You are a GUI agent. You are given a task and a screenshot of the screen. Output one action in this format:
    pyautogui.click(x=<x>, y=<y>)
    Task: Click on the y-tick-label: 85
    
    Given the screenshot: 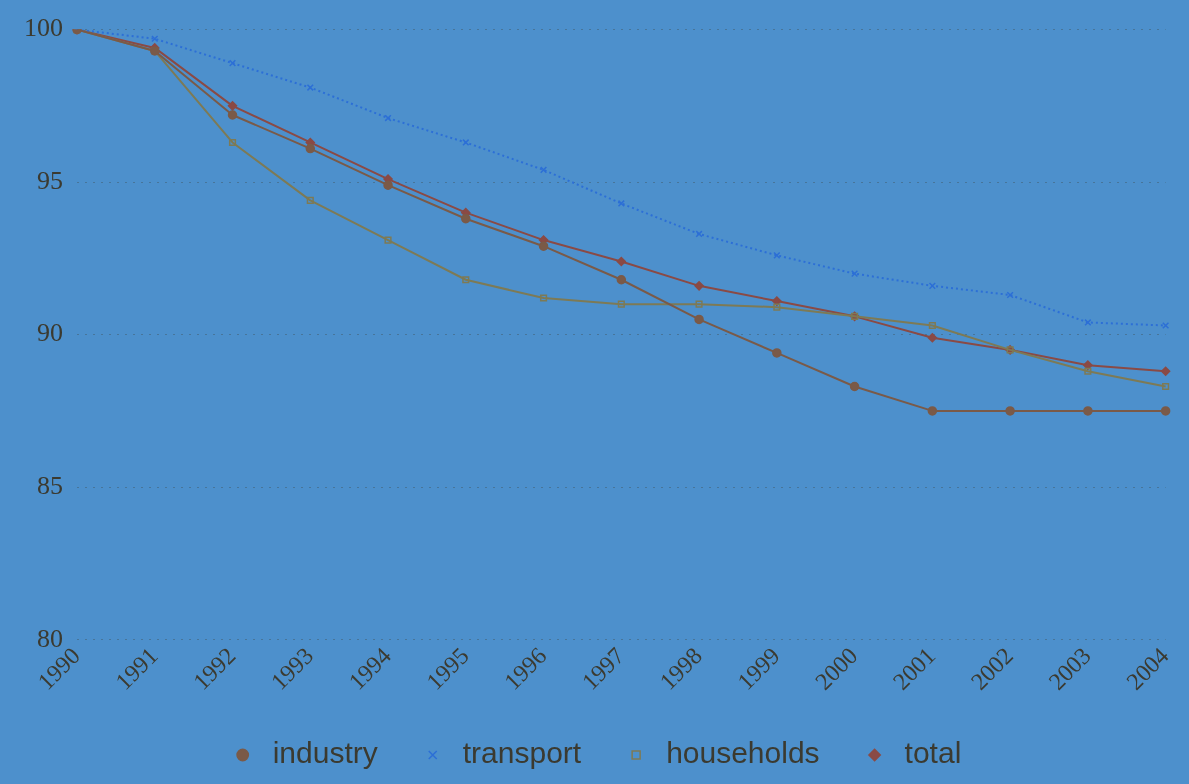 What is the action you would take?
    pyautogui.click(x=50, y=485)
    